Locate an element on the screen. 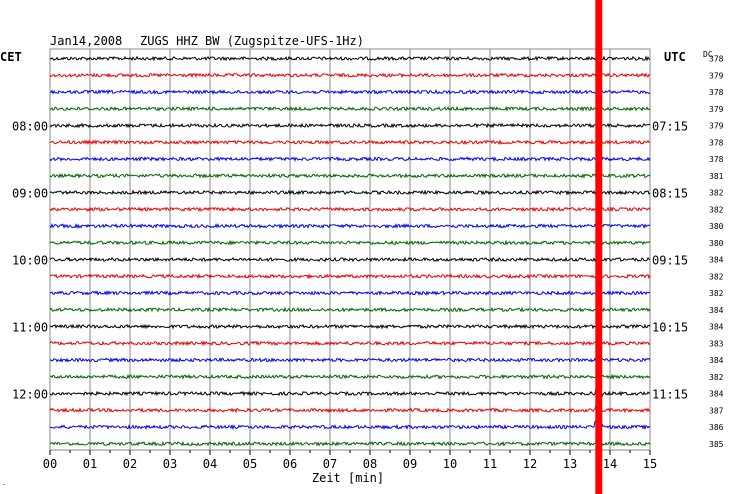  left-time-label: 12:00 is located at coordinates (30, 395).